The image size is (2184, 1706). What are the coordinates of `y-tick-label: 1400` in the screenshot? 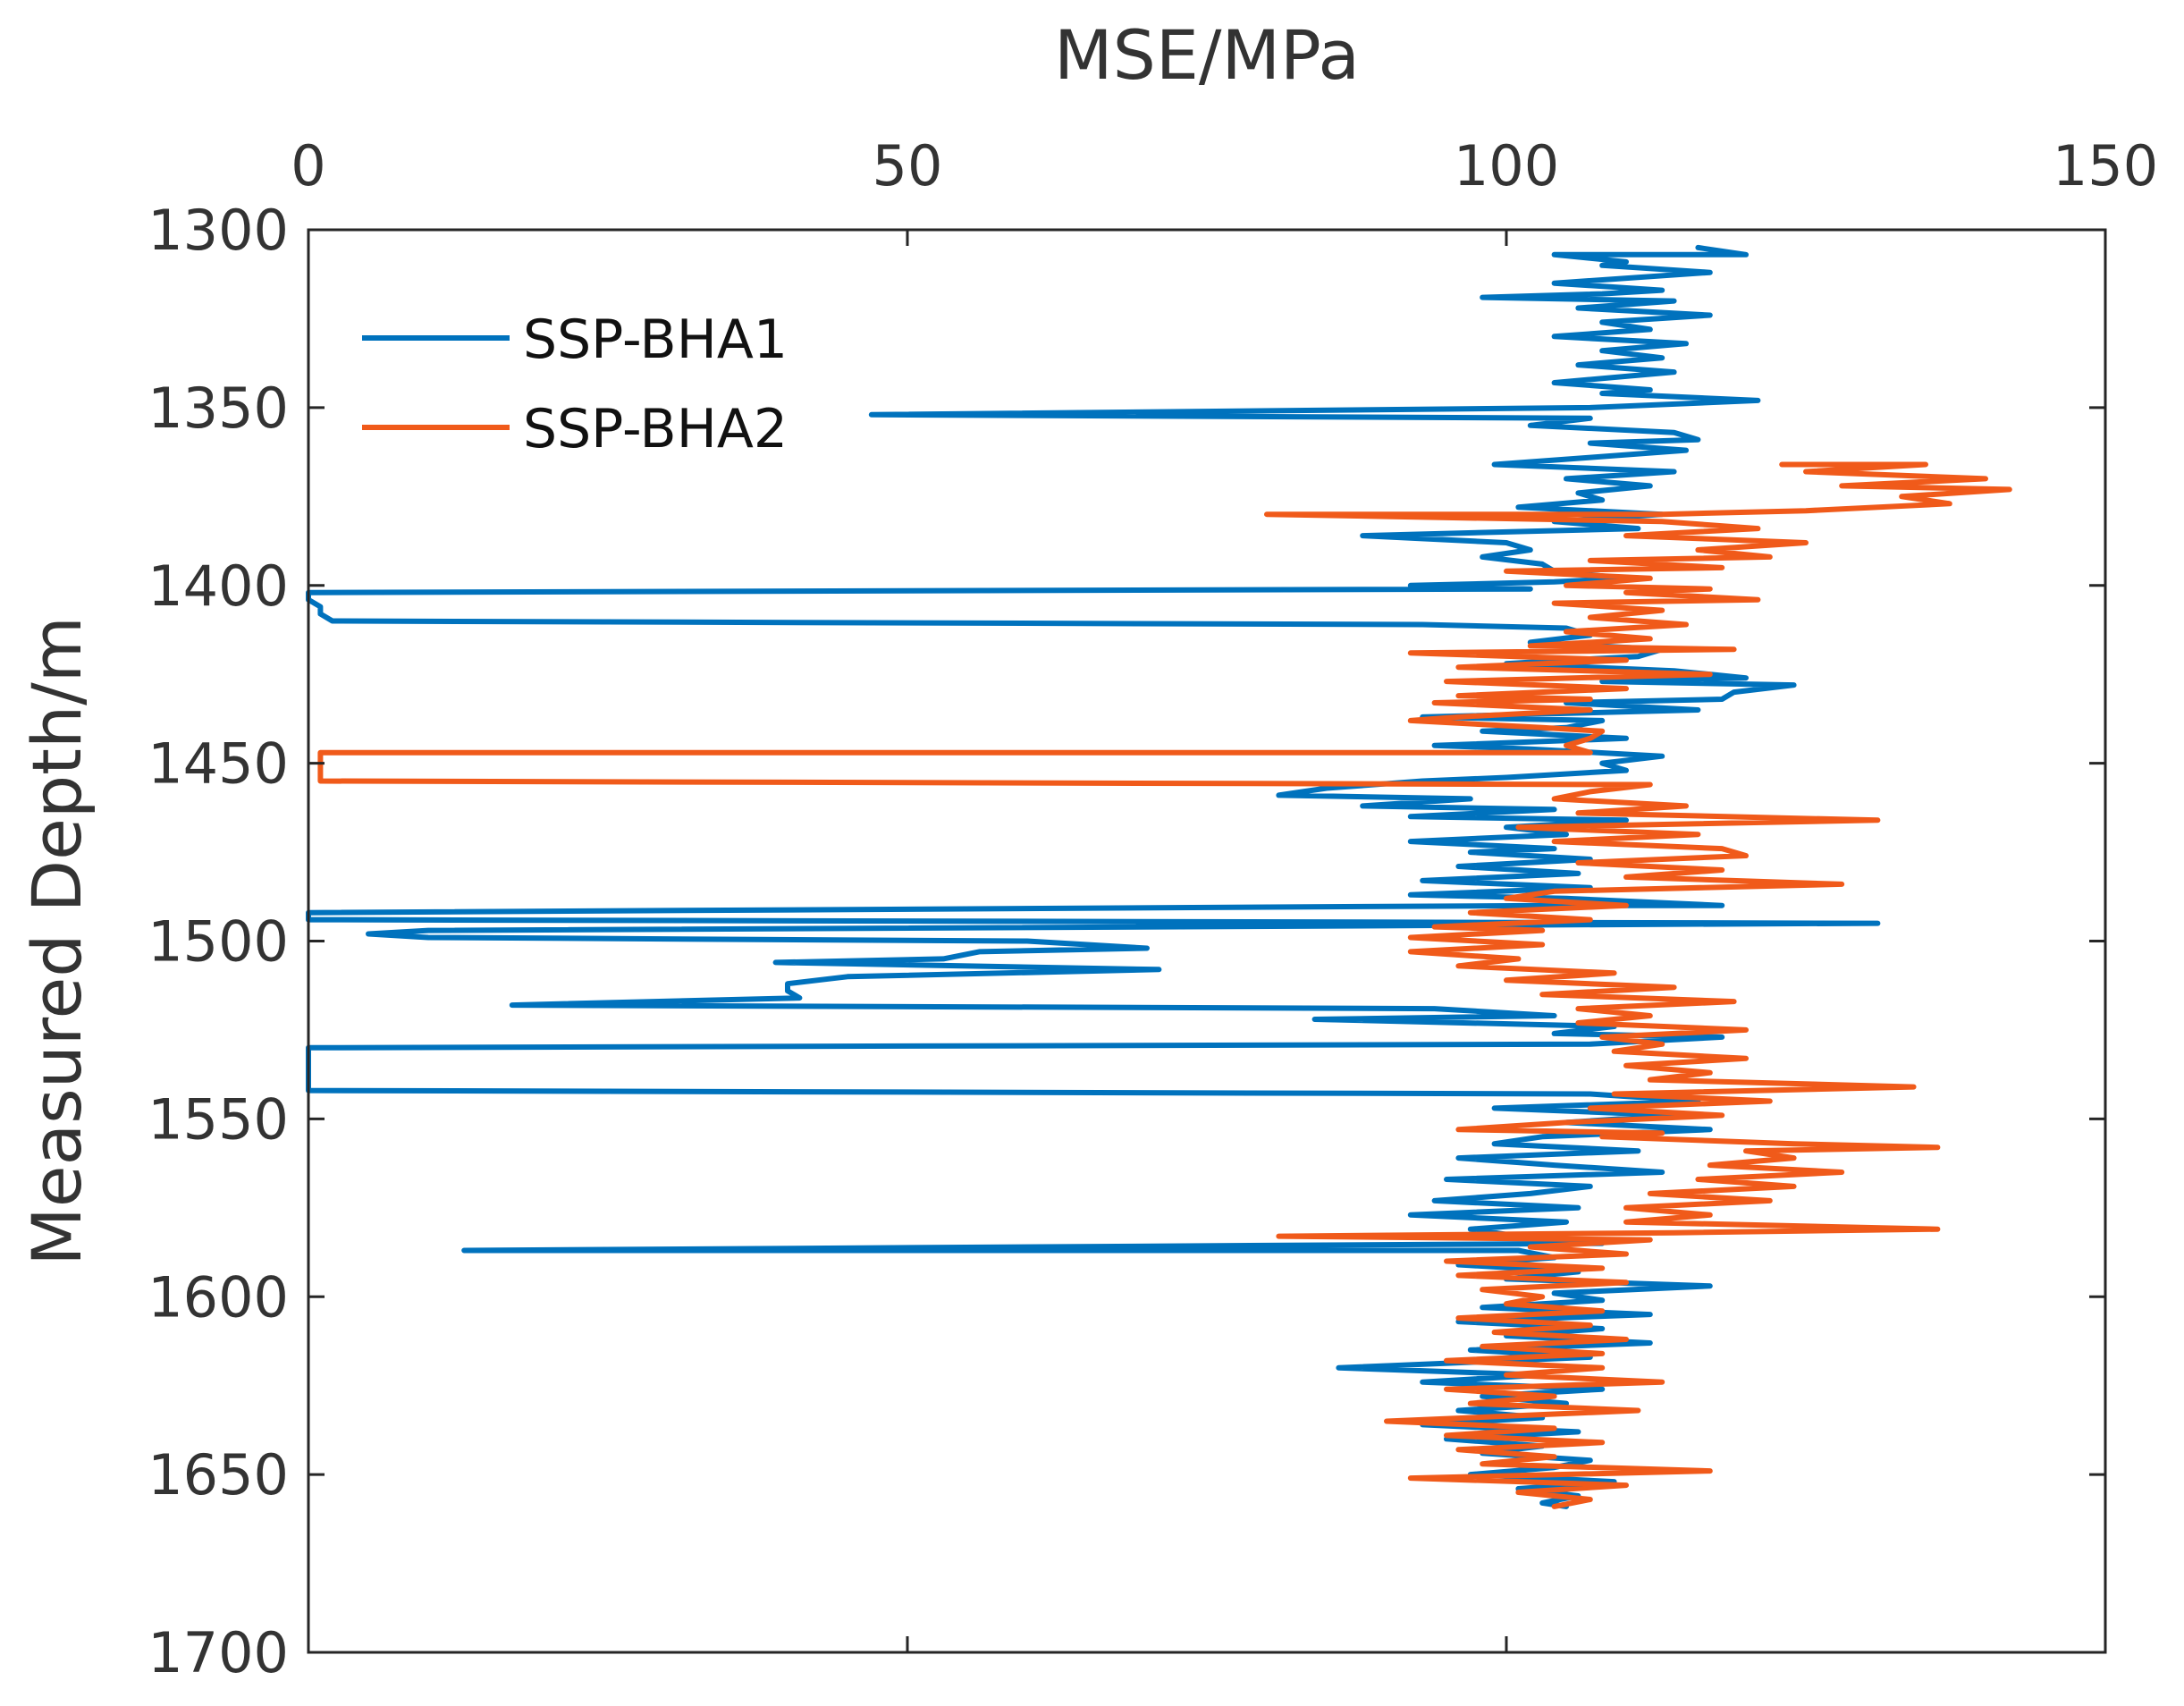 It's located at (218, 586).